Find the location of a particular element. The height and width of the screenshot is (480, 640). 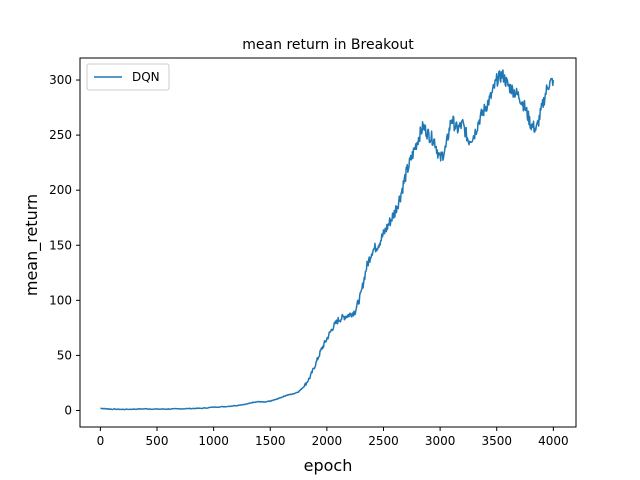

chart-title: mean return in Breakout is located at coordinates (328, 45).